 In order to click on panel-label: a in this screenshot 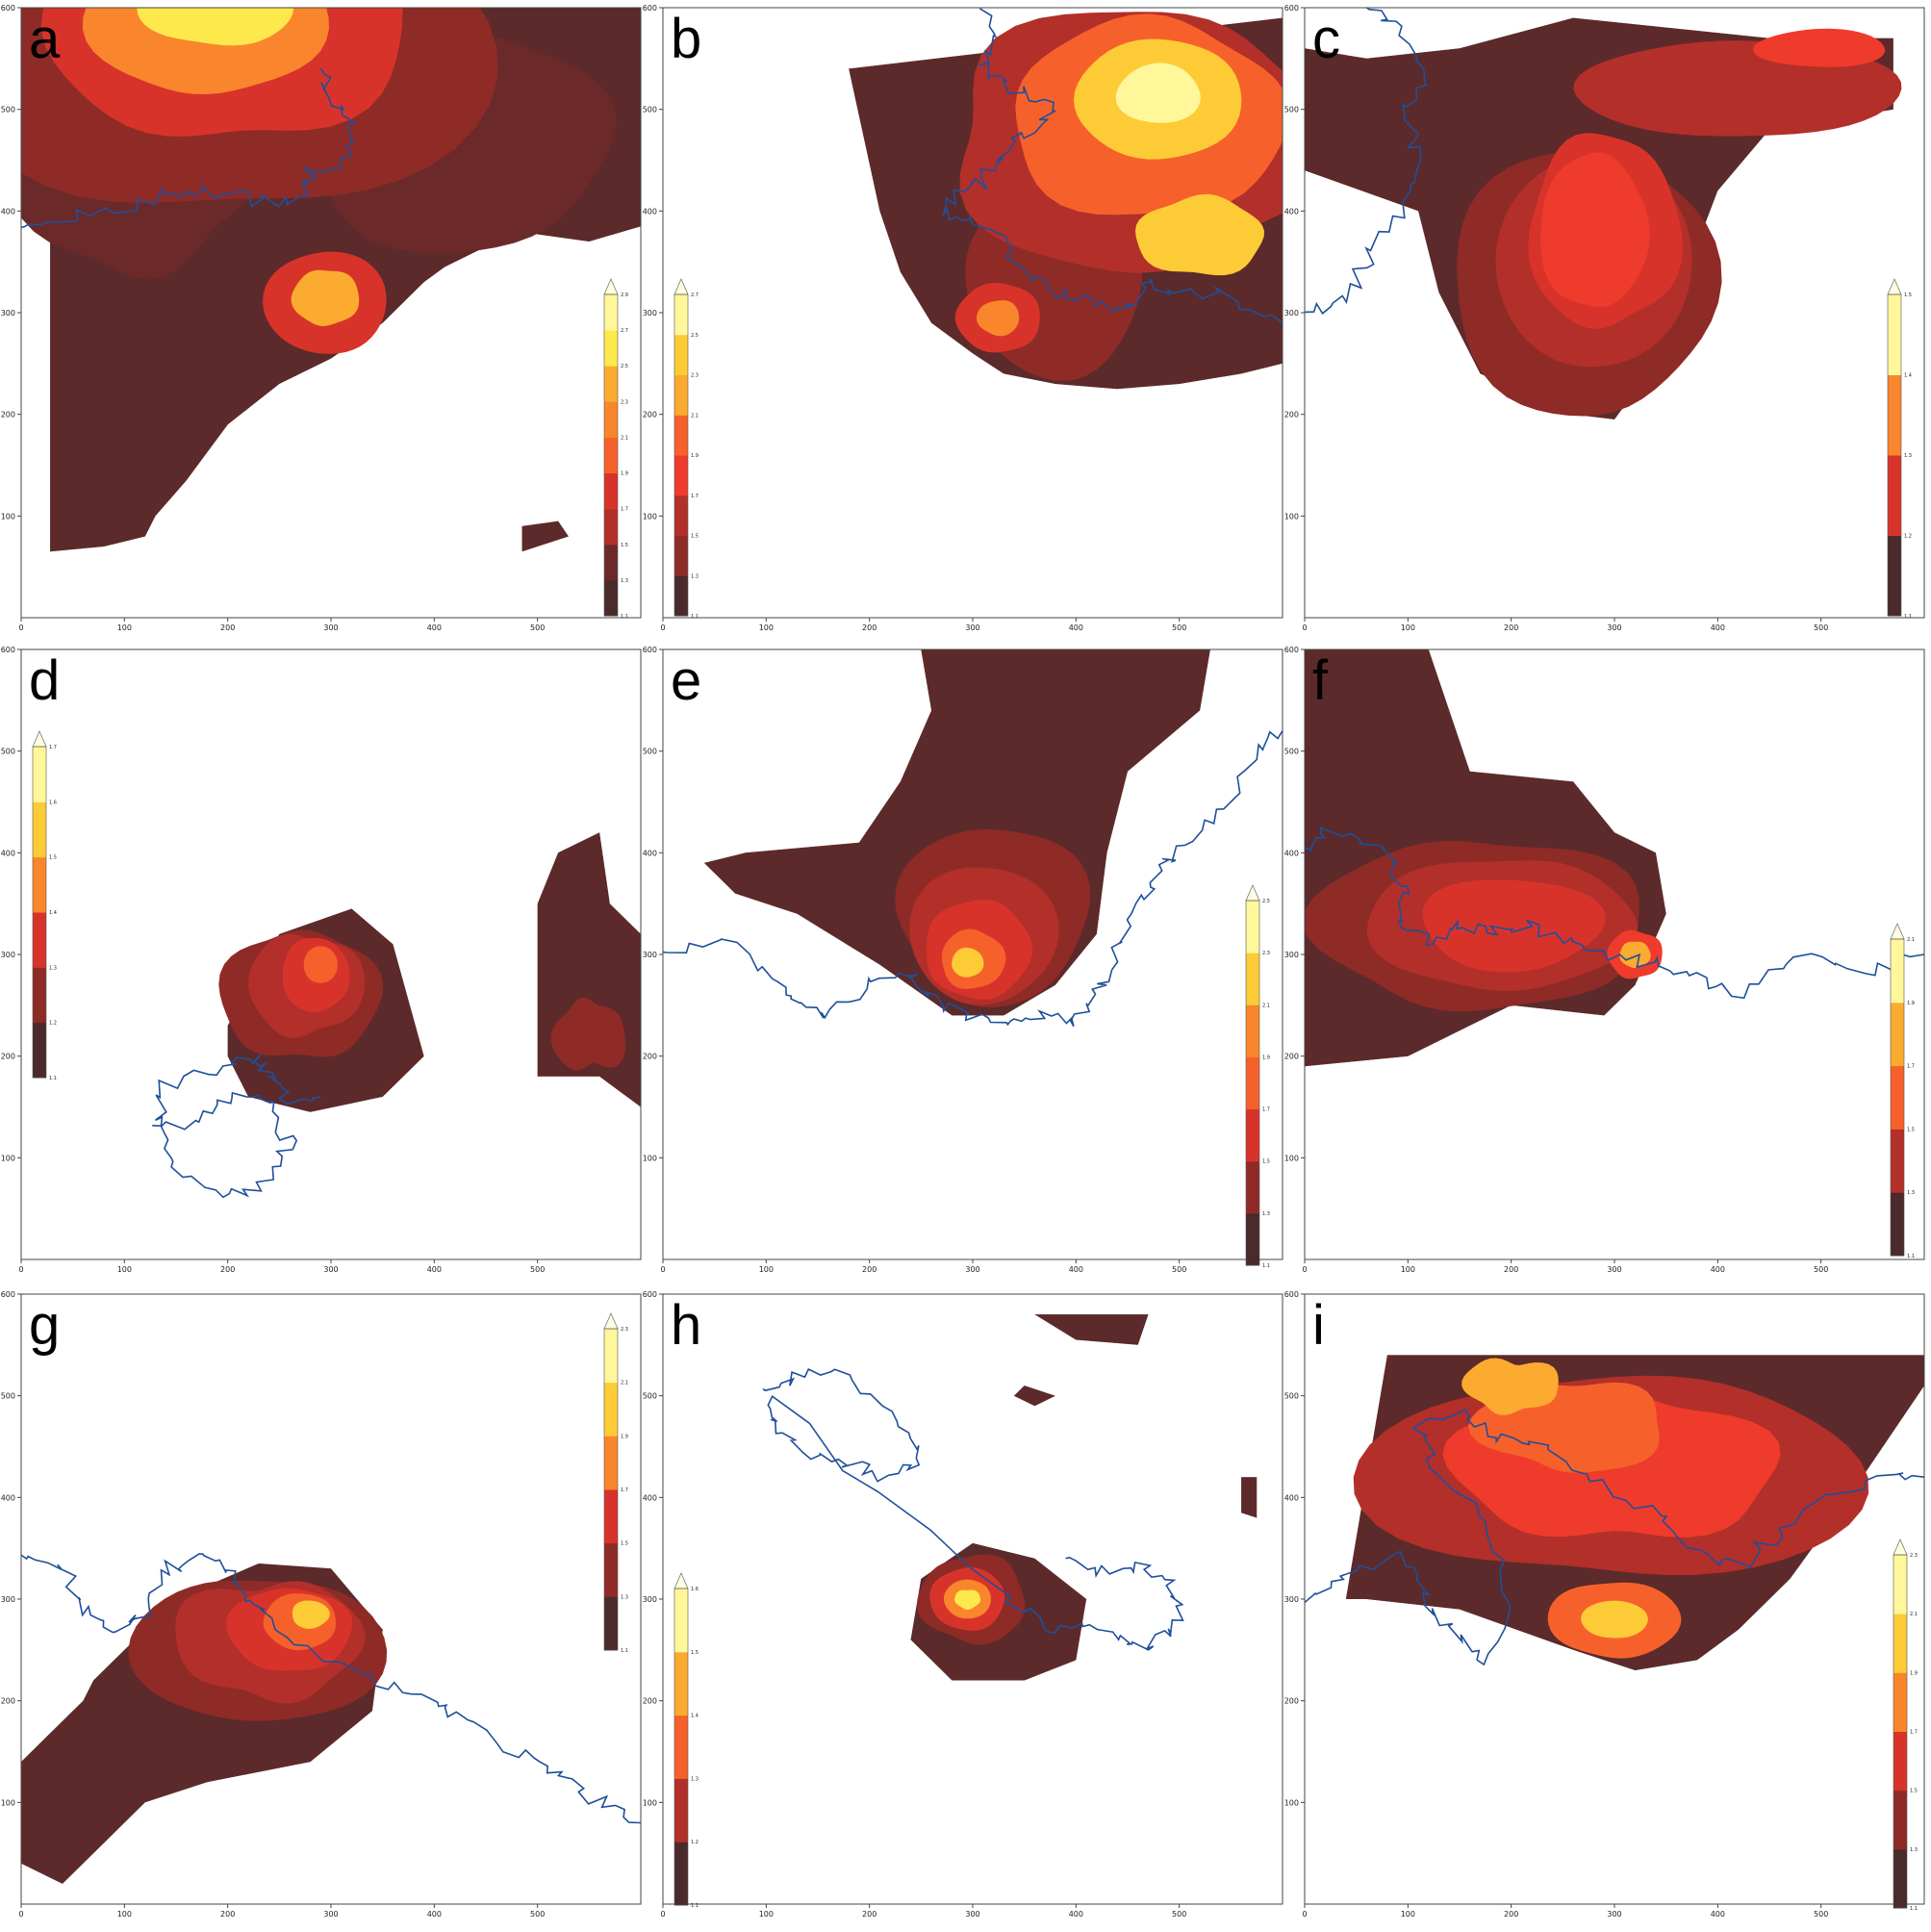, I will do `click(45, 39)`.